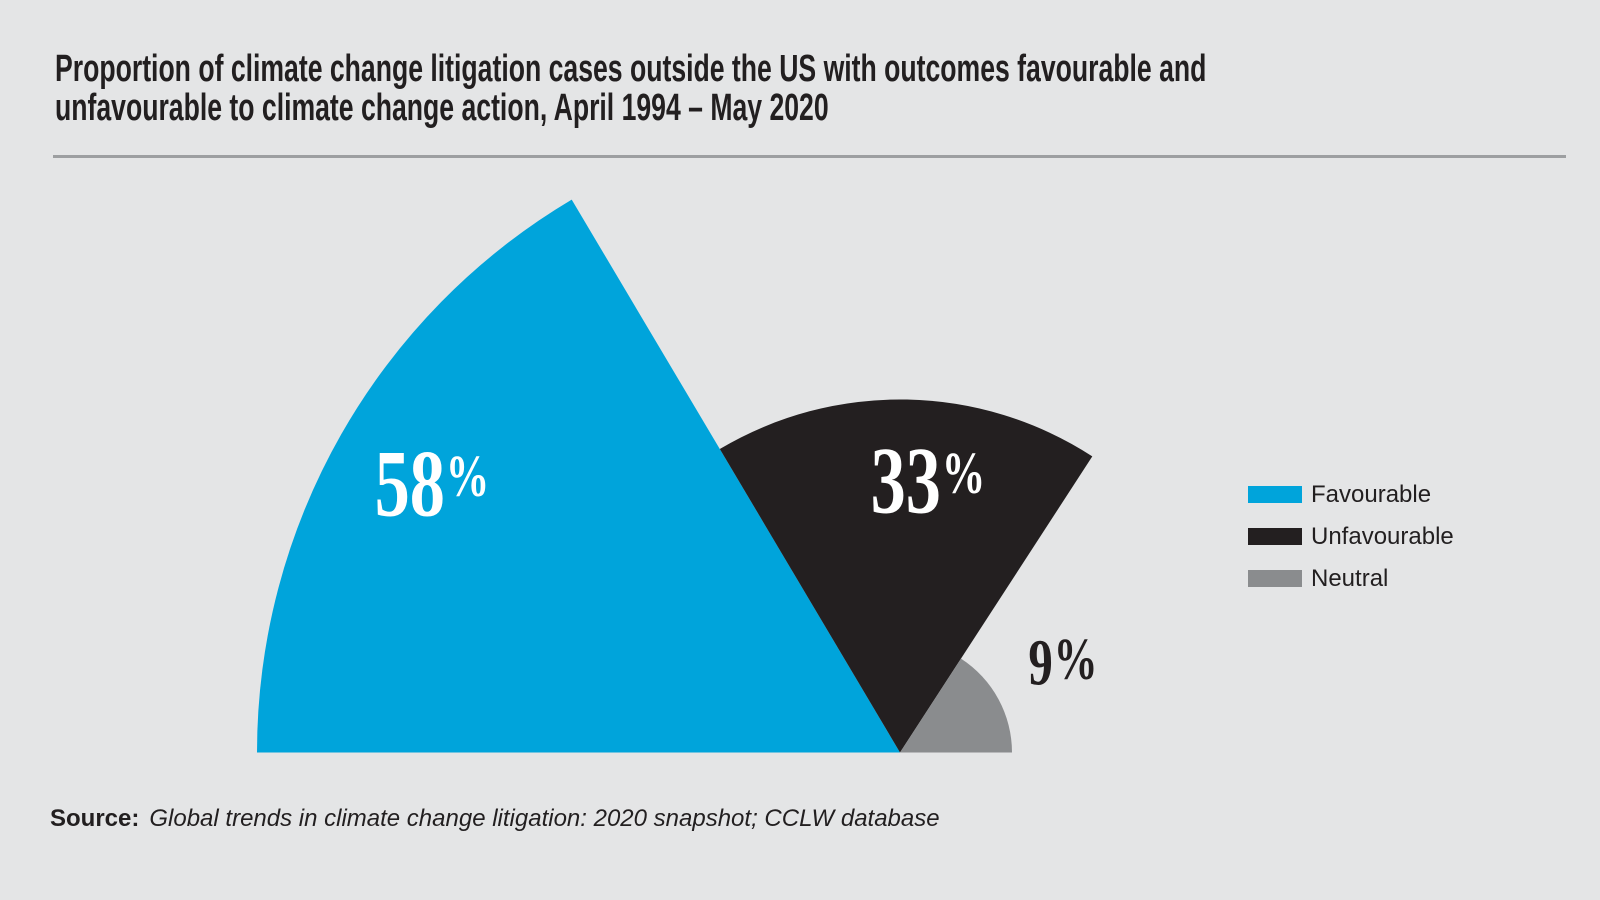  I want to click on legend-item-unfavourable: Unfavourable, so click(1351, 536).